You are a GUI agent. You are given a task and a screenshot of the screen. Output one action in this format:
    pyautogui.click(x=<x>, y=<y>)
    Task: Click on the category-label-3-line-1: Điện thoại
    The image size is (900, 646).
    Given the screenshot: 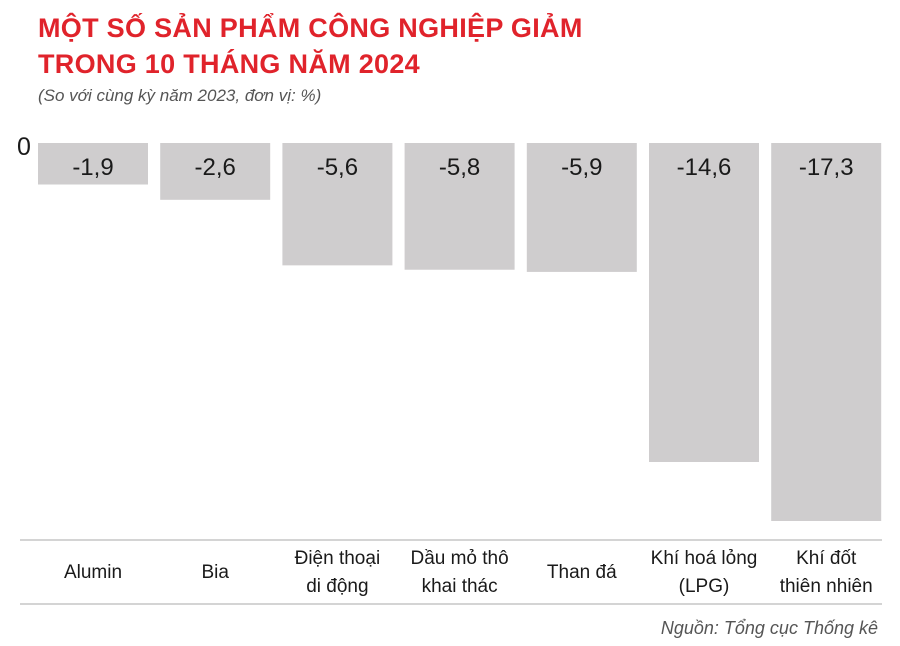 What is the action you would take?
    pyautogui.click(x=338, y=558)
    